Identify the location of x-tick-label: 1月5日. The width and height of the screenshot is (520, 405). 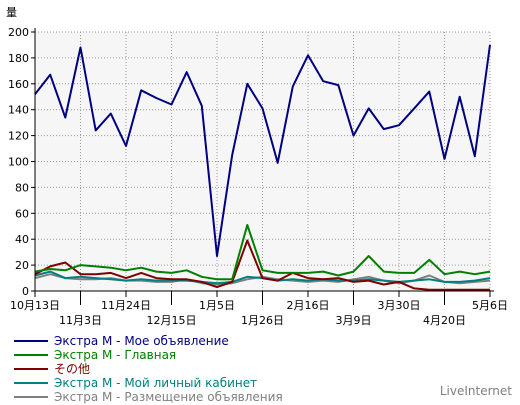
(217, 305).